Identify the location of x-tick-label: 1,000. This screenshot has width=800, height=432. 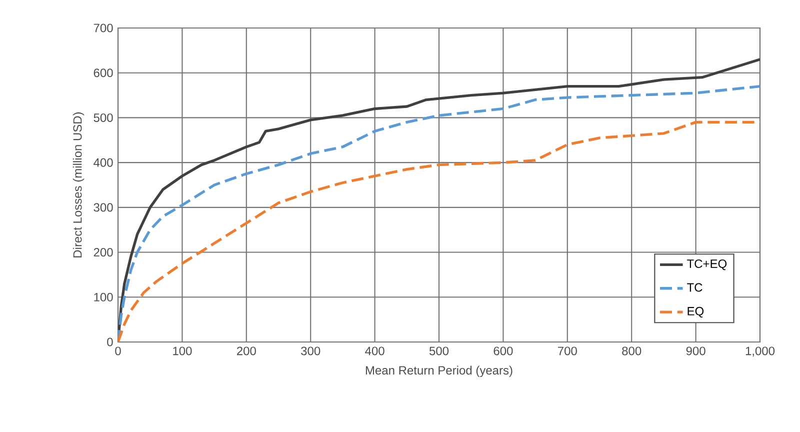
(760, 351).